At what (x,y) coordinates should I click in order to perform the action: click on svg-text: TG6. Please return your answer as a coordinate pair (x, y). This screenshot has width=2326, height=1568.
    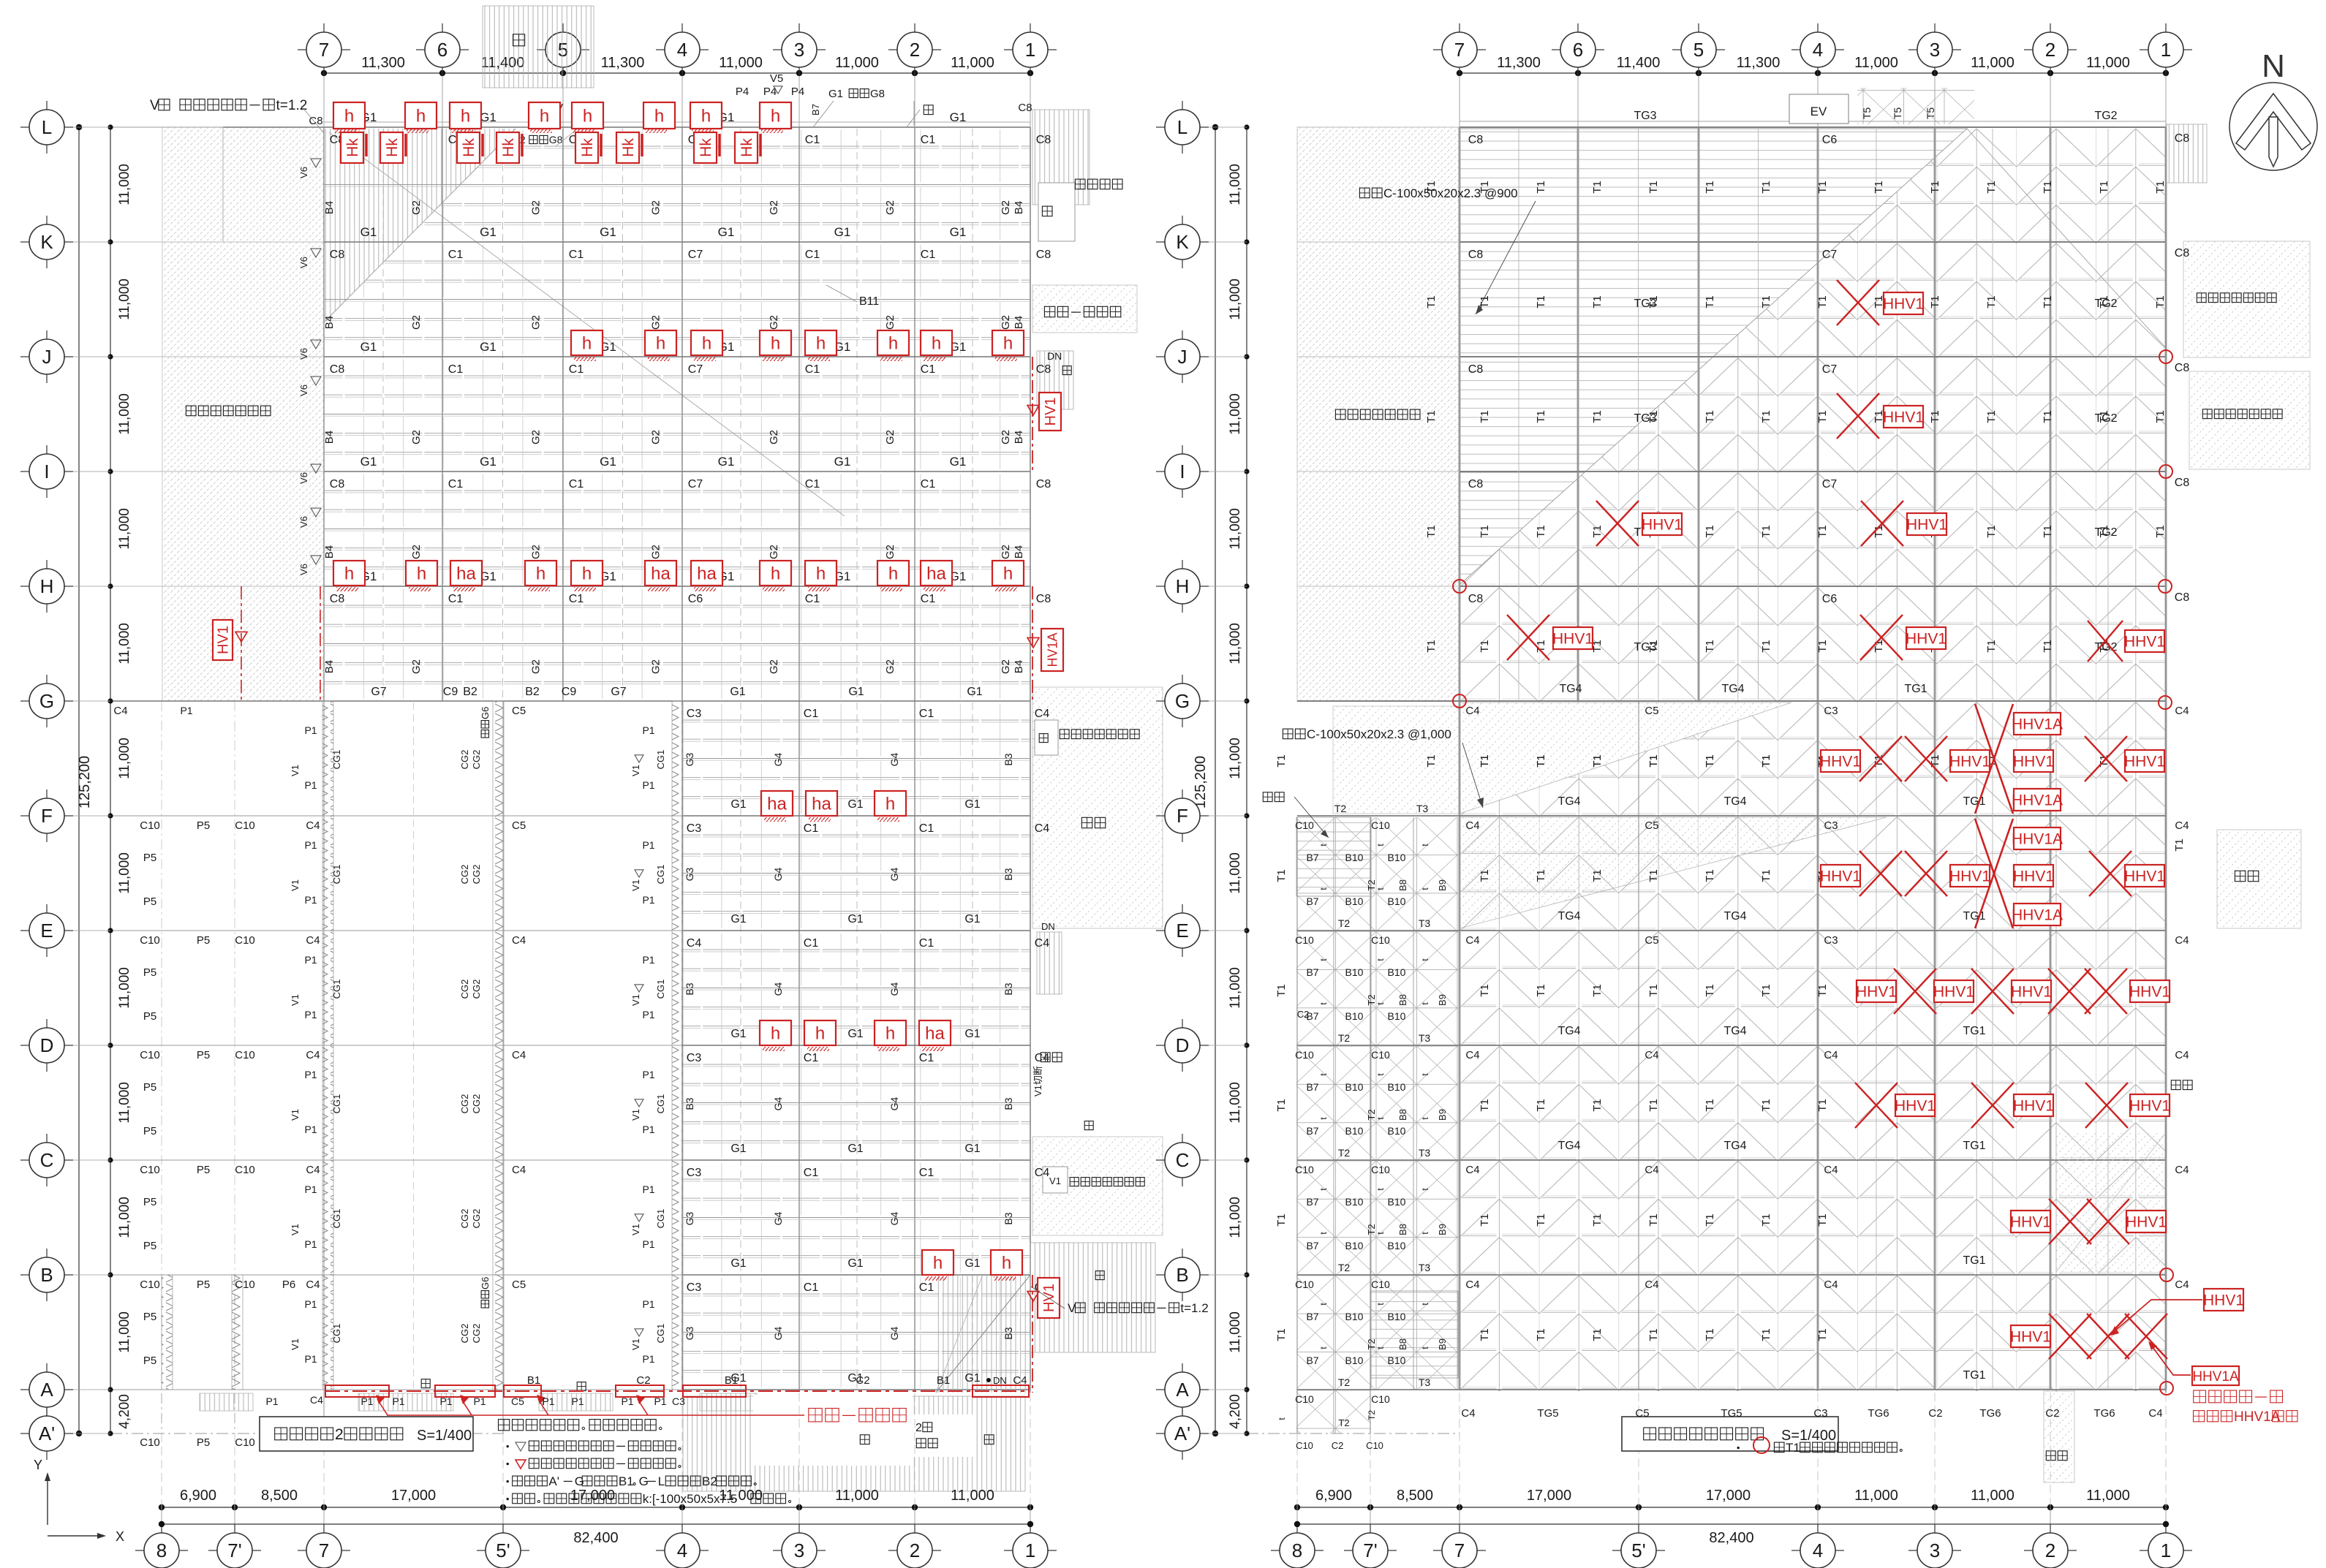
    Looking at the image, I should click on (1878, 1413).